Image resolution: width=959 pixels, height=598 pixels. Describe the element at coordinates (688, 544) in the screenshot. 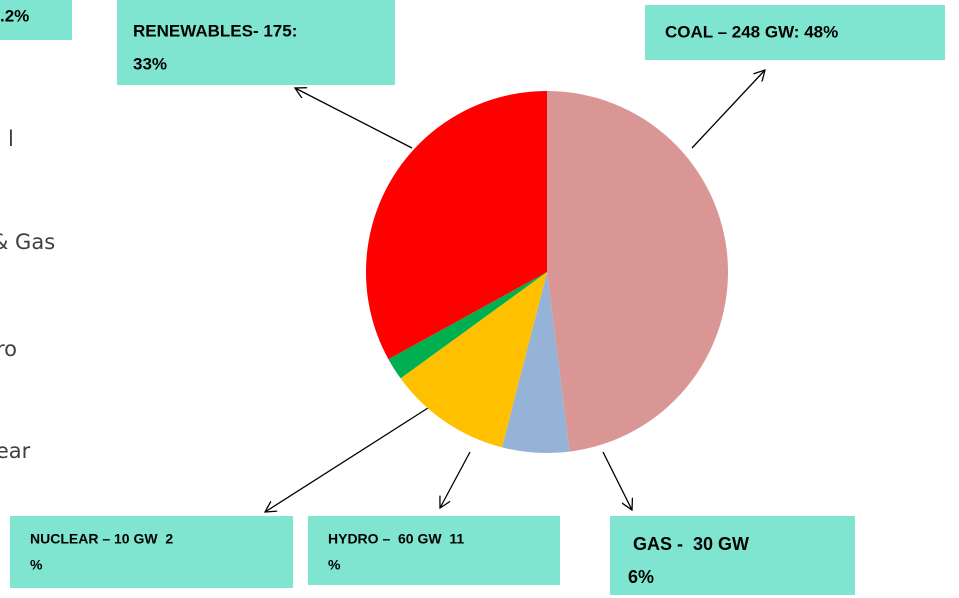

I see `slice-label: GAS - 30 GW` at that location.